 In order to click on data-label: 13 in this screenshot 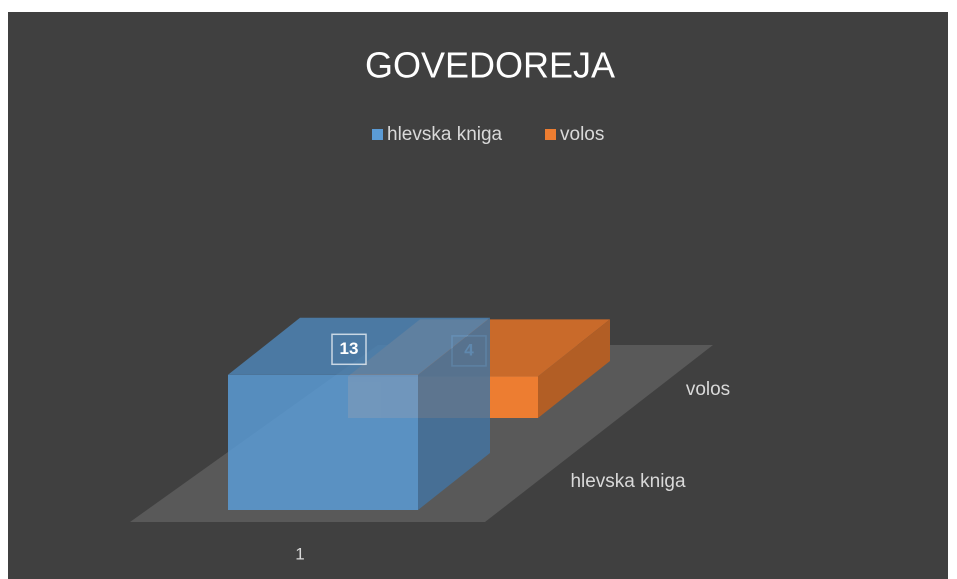, I will do `click(349, 348)`.